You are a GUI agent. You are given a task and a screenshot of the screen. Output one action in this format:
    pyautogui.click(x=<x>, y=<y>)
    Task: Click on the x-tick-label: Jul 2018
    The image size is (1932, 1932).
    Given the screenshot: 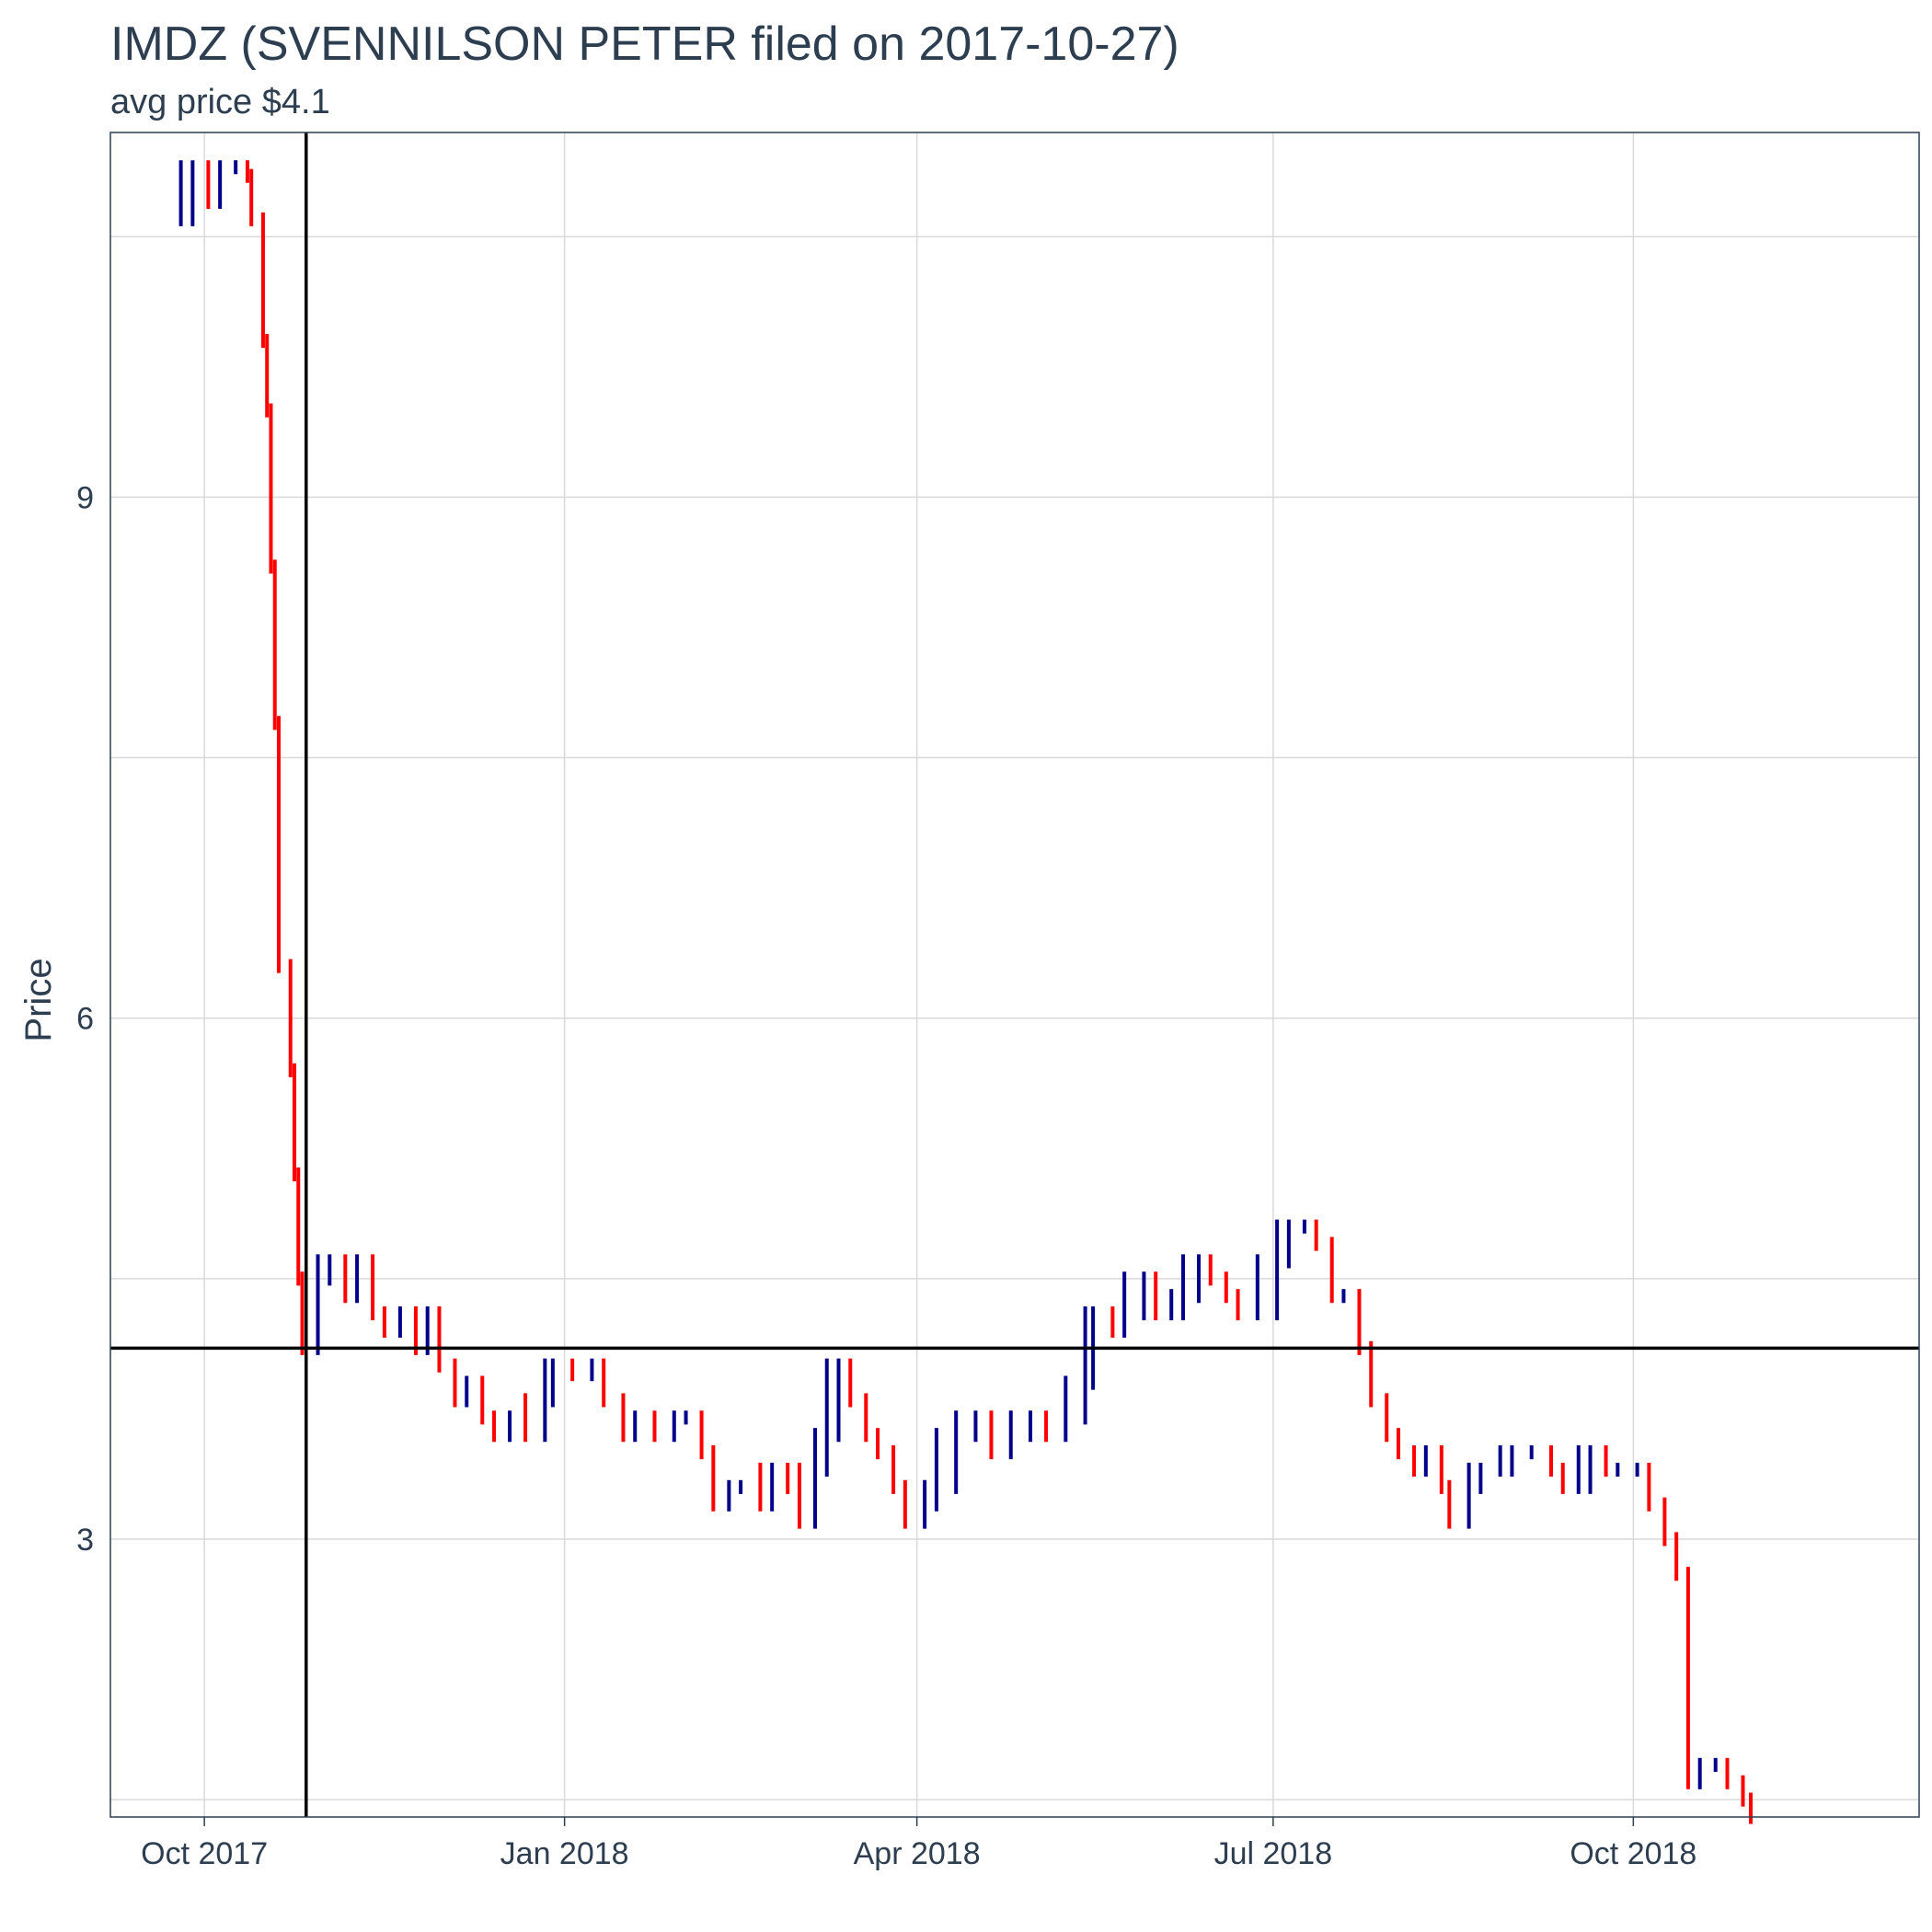 What is the action you would take?
    pyautogui.click(x=1273, y=1853)
    